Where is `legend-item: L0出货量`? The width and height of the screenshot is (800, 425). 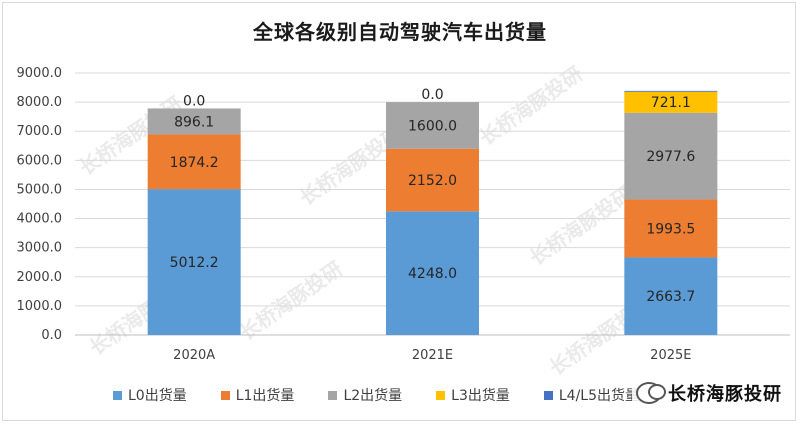
legend-item: L0出货量 is located at coordinates (150, 395).